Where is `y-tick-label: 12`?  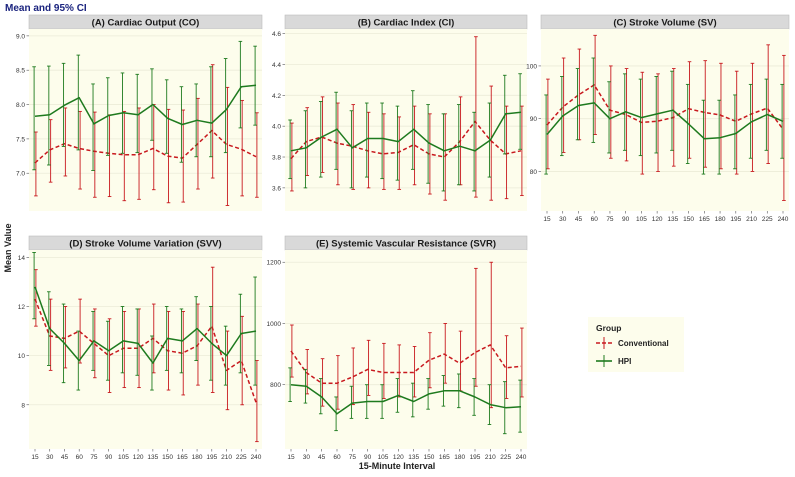
y-tick-label: 12 is located at coordinates (22, 307).